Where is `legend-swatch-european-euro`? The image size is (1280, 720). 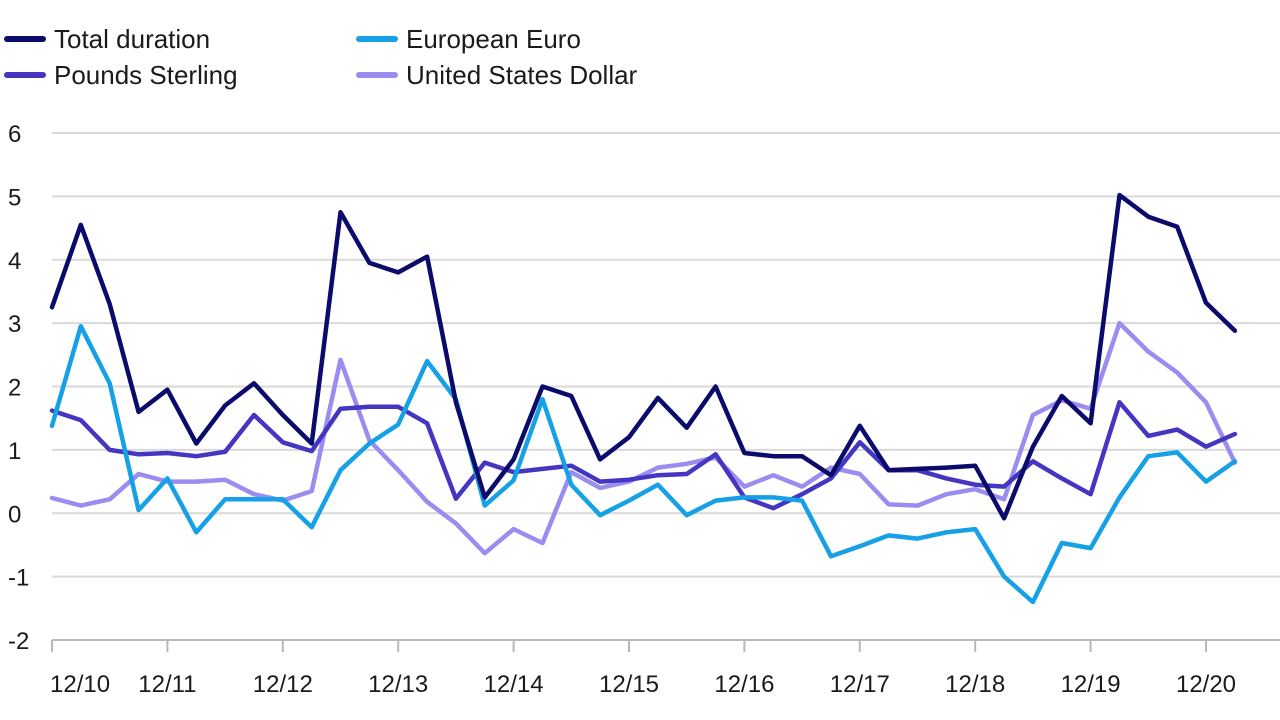 legend-swatch-european-euro is located at coordinates (377, 39).